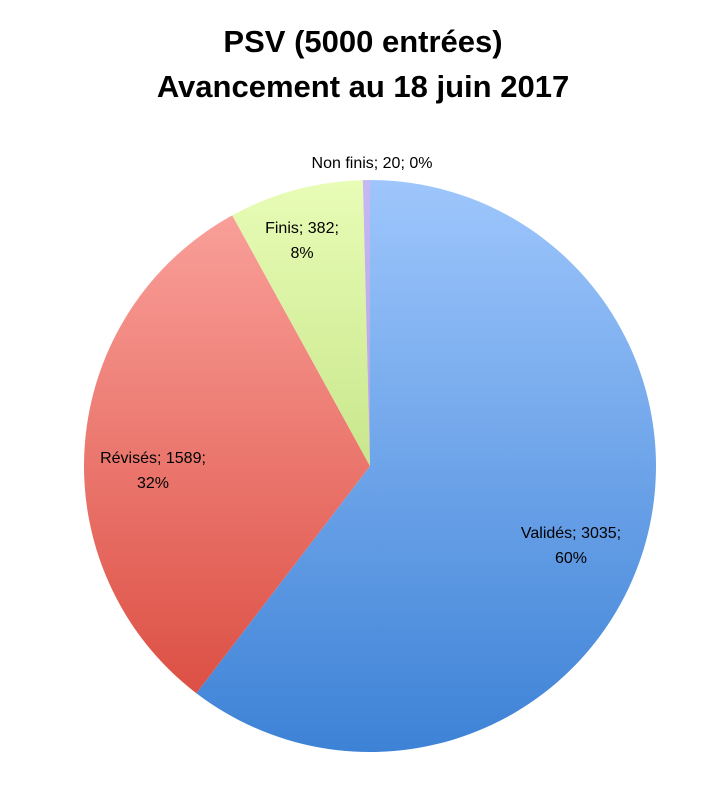  I want to click on data-label-valid-s: Validés; 3035; 60%, so click(571, 546).